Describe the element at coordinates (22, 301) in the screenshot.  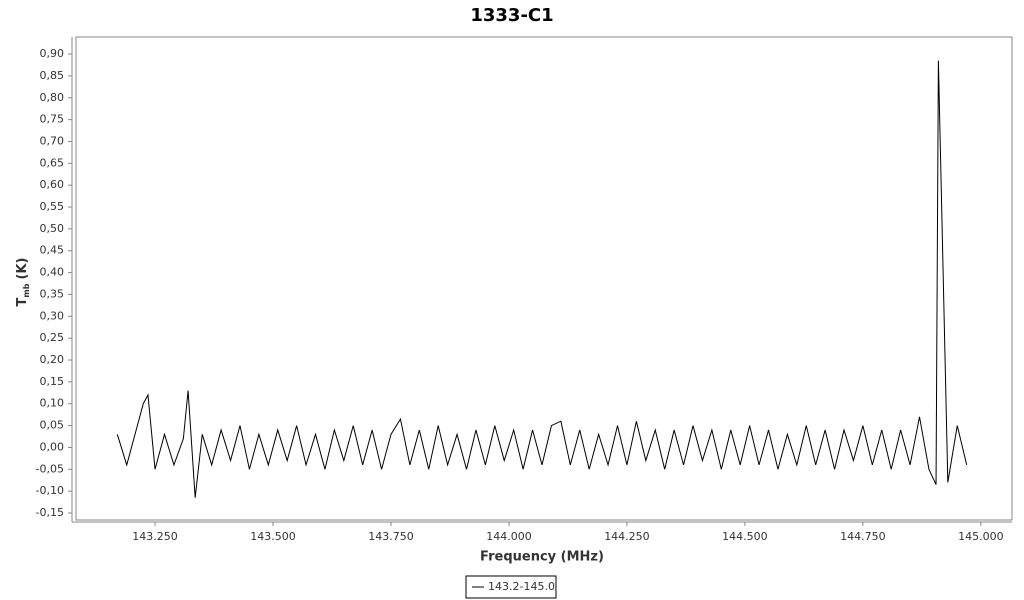
I see `y-label-main: T` at that location.